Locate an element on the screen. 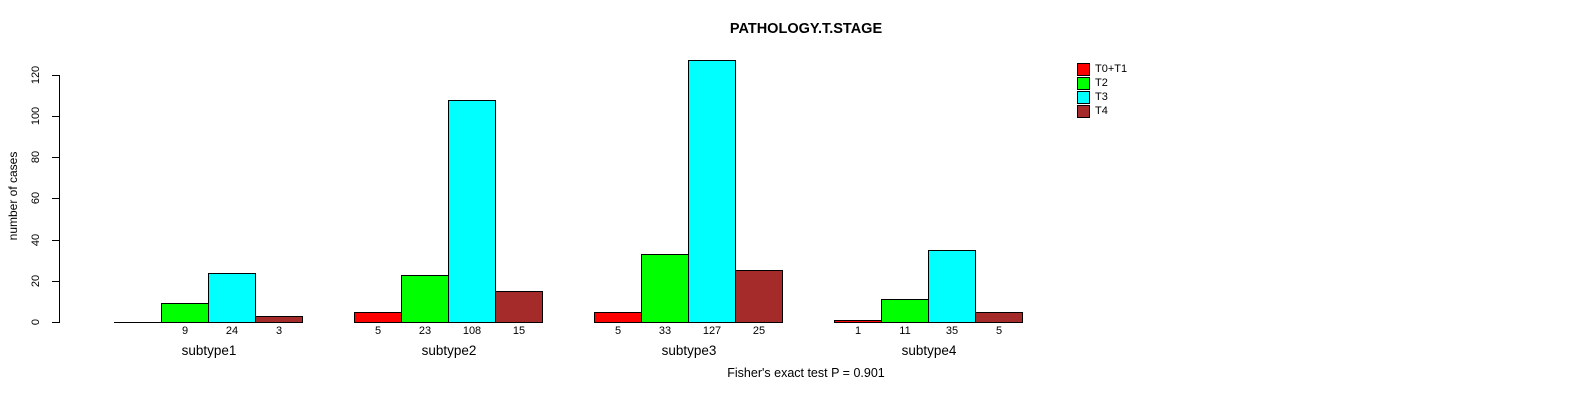 This screenshot has width=1590, height=400. bar-subtype1-T3 is located at coordinates (232, 297).